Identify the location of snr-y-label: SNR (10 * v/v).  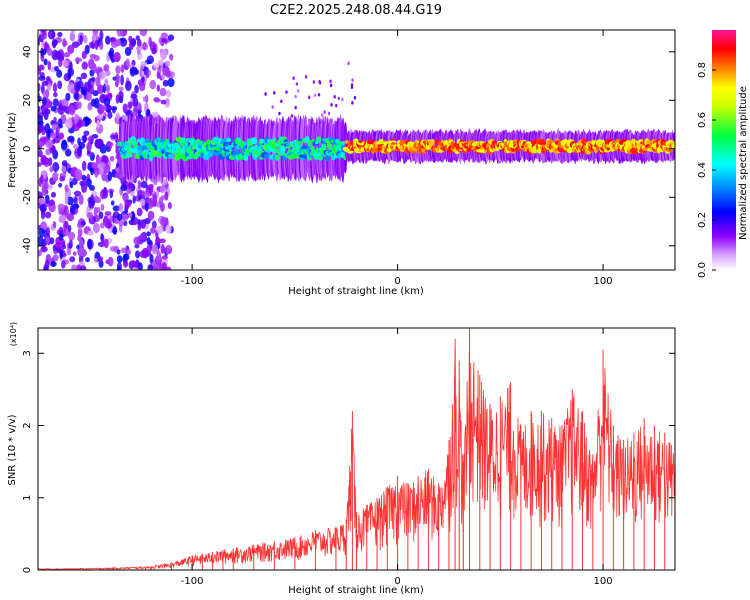
(12, 449).